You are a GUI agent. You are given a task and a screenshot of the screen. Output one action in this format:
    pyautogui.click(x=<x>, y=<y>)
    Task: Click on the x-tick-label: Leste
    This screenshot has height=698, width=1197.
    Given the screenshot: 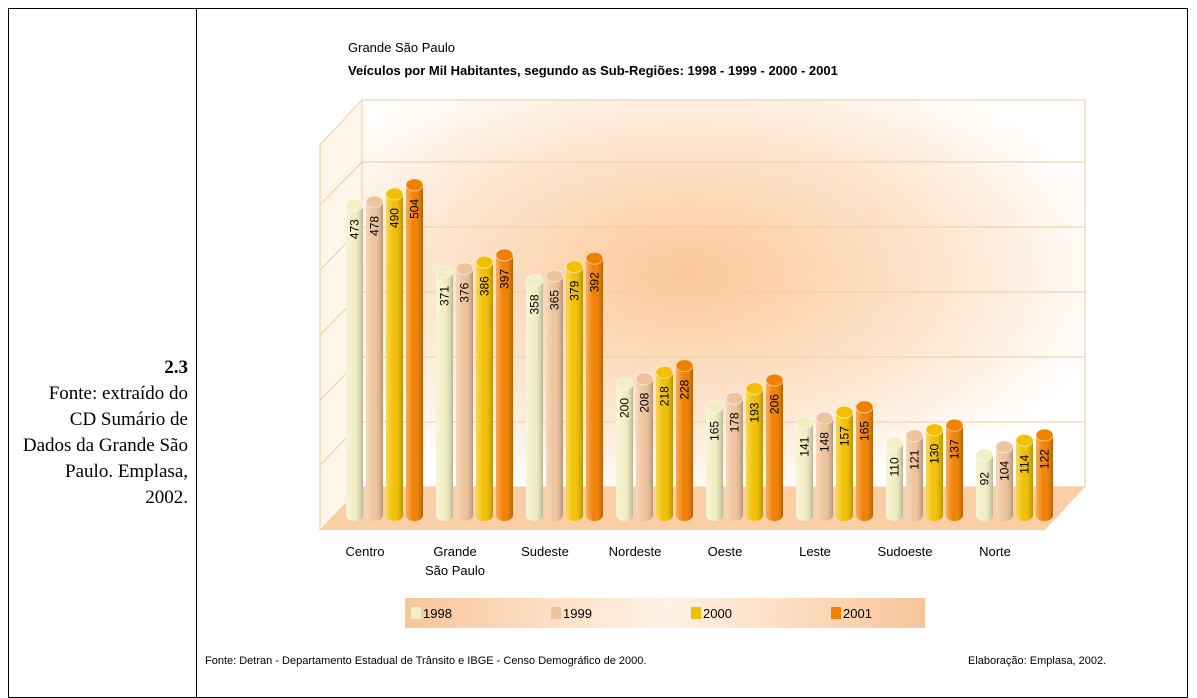 What is the action you would take?
    pyautogui.click(x=815, y=551)
    